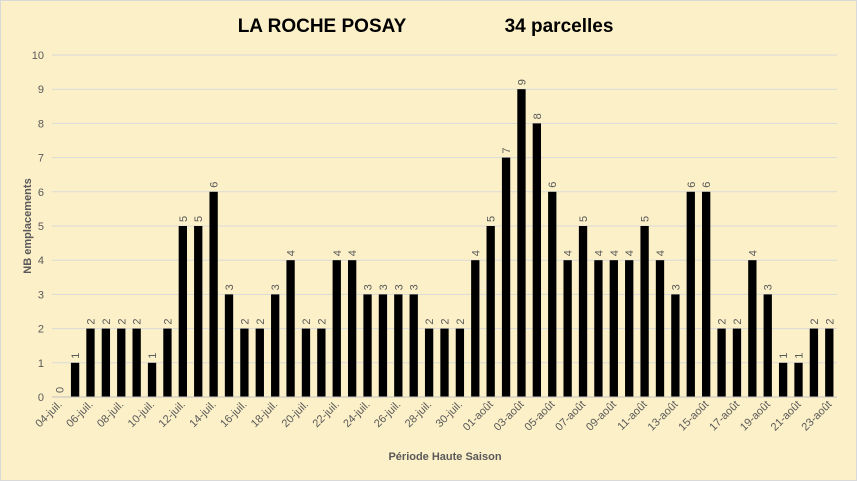 Image resolution: width=857 pixels, height=481 pixels. Describe the element at coordinates (41, 193) in the screenshot. I see `y-tick-label: 6` at that location.